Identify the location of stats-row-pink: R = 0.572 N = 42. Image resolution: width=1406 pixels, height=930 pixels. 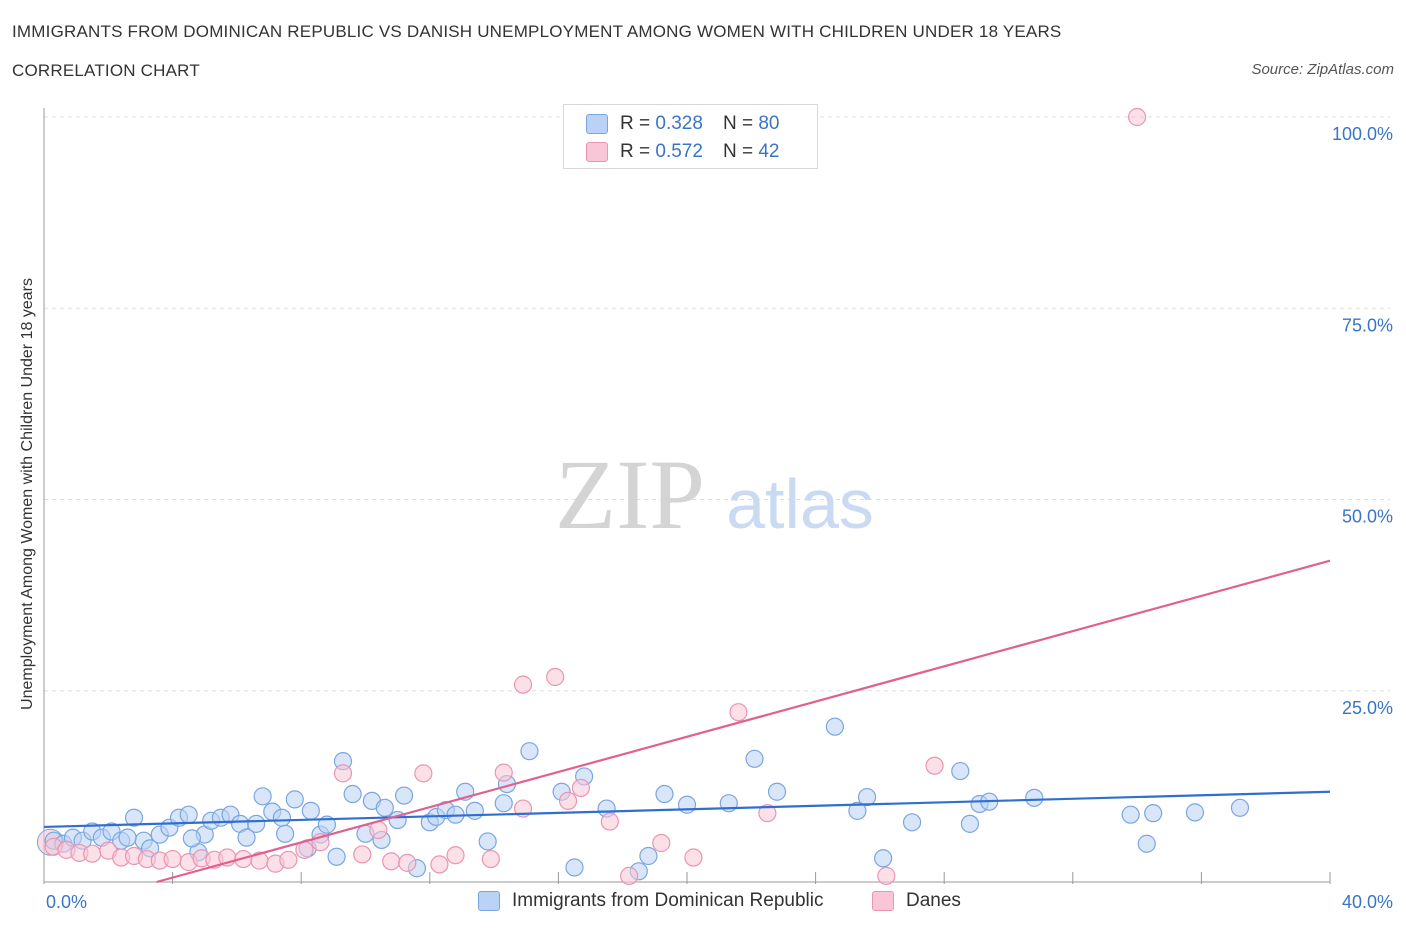
(682, 152).